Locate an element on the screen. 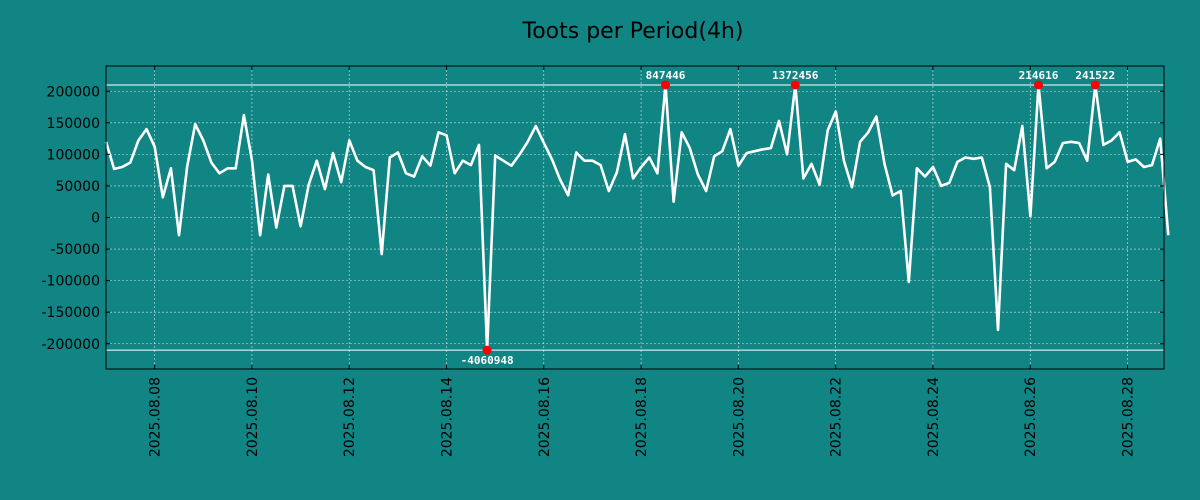 The image size is (1200, 500). peak-annotation-label: 241522 is located at coordinates (1095, 75).